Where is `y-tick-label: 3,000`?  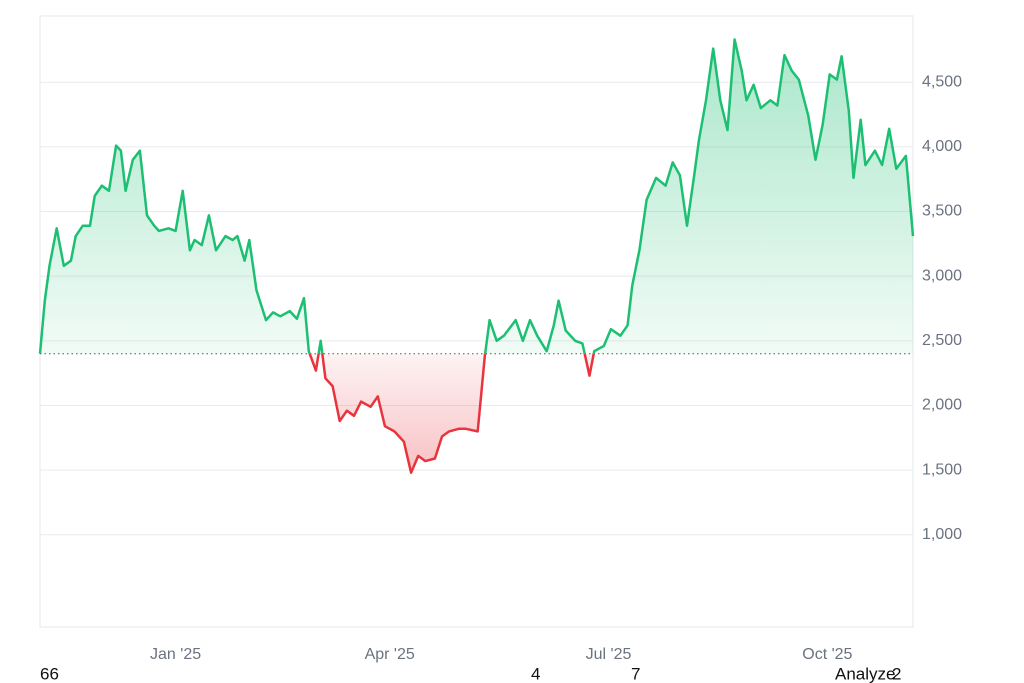 y-tick-label: 3,000 is located at coordinates (942, 275).